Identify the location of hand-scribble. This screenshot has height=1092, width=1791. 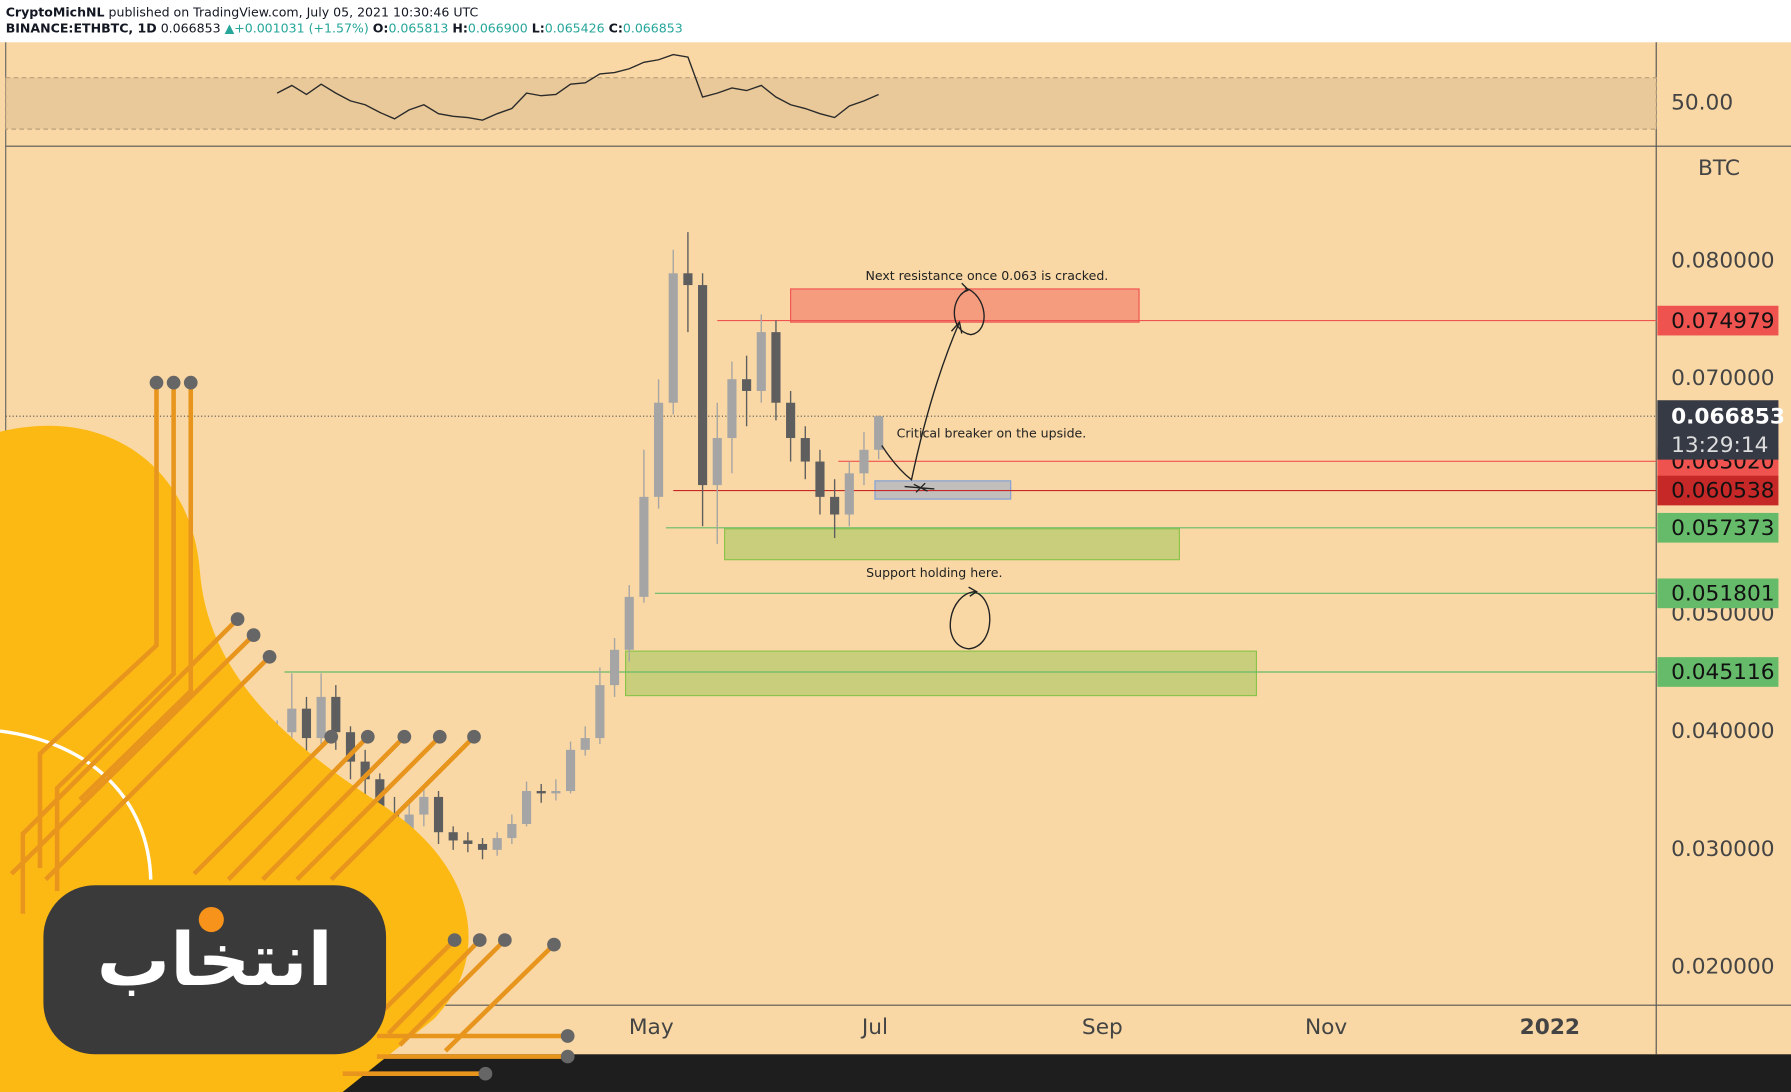
(919, 487).